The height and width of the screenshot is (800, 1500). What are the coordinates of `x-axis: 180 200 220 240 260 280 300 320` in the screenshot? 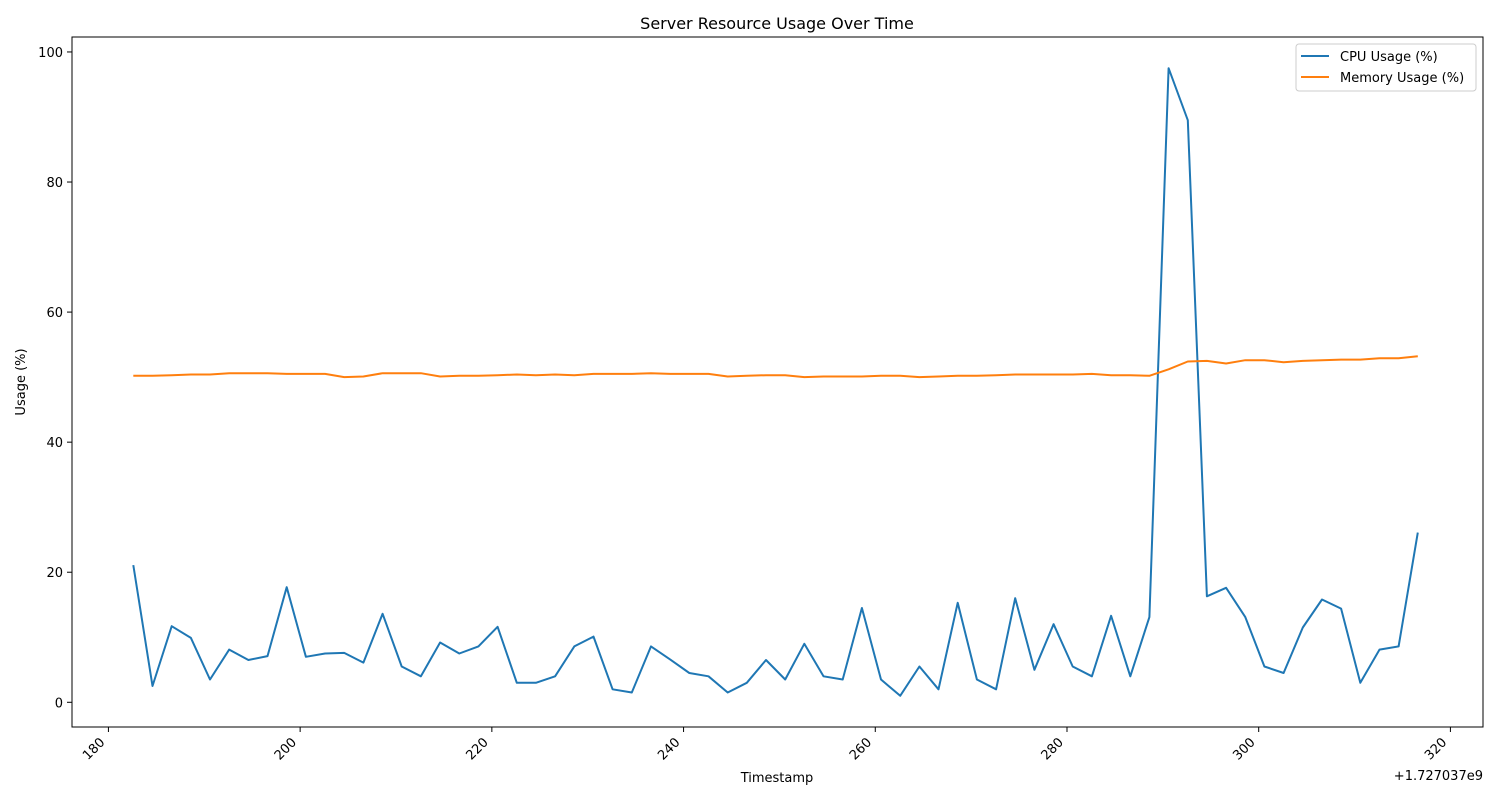 It's located at (765, 745).